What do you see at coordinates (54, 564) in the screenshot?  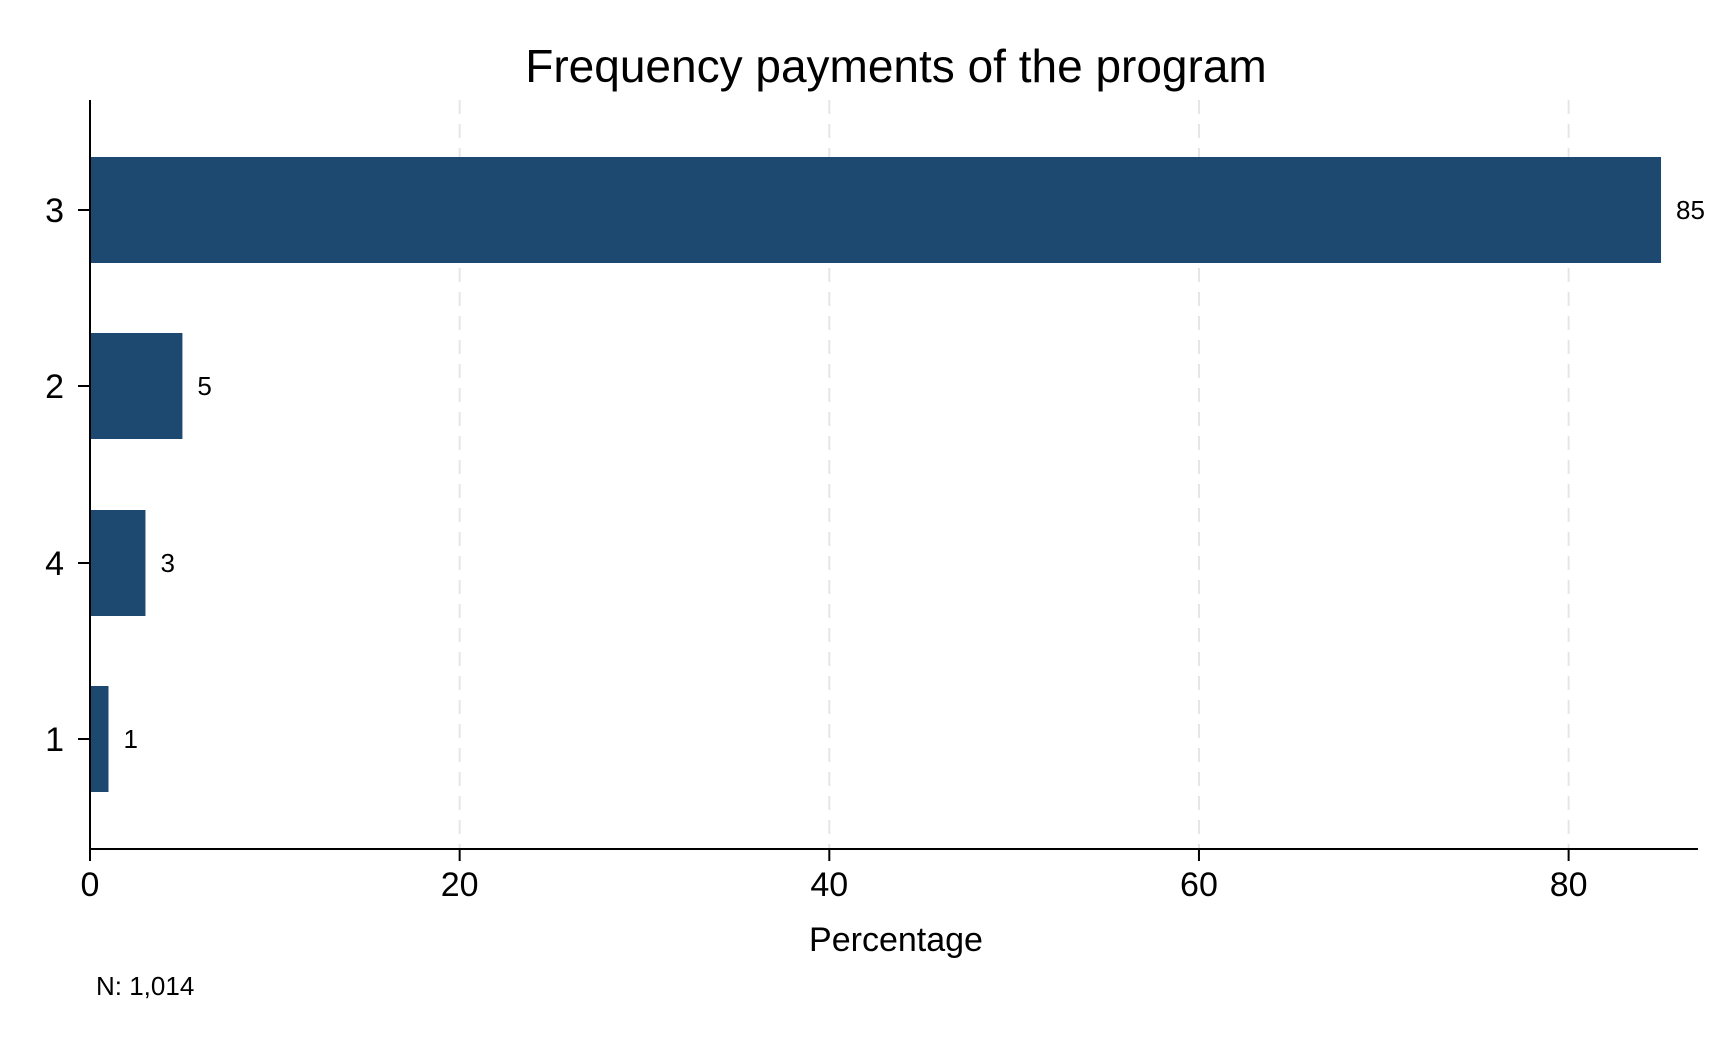 I see `y-tick-label-4: 4` at bounding box center [54, 564].